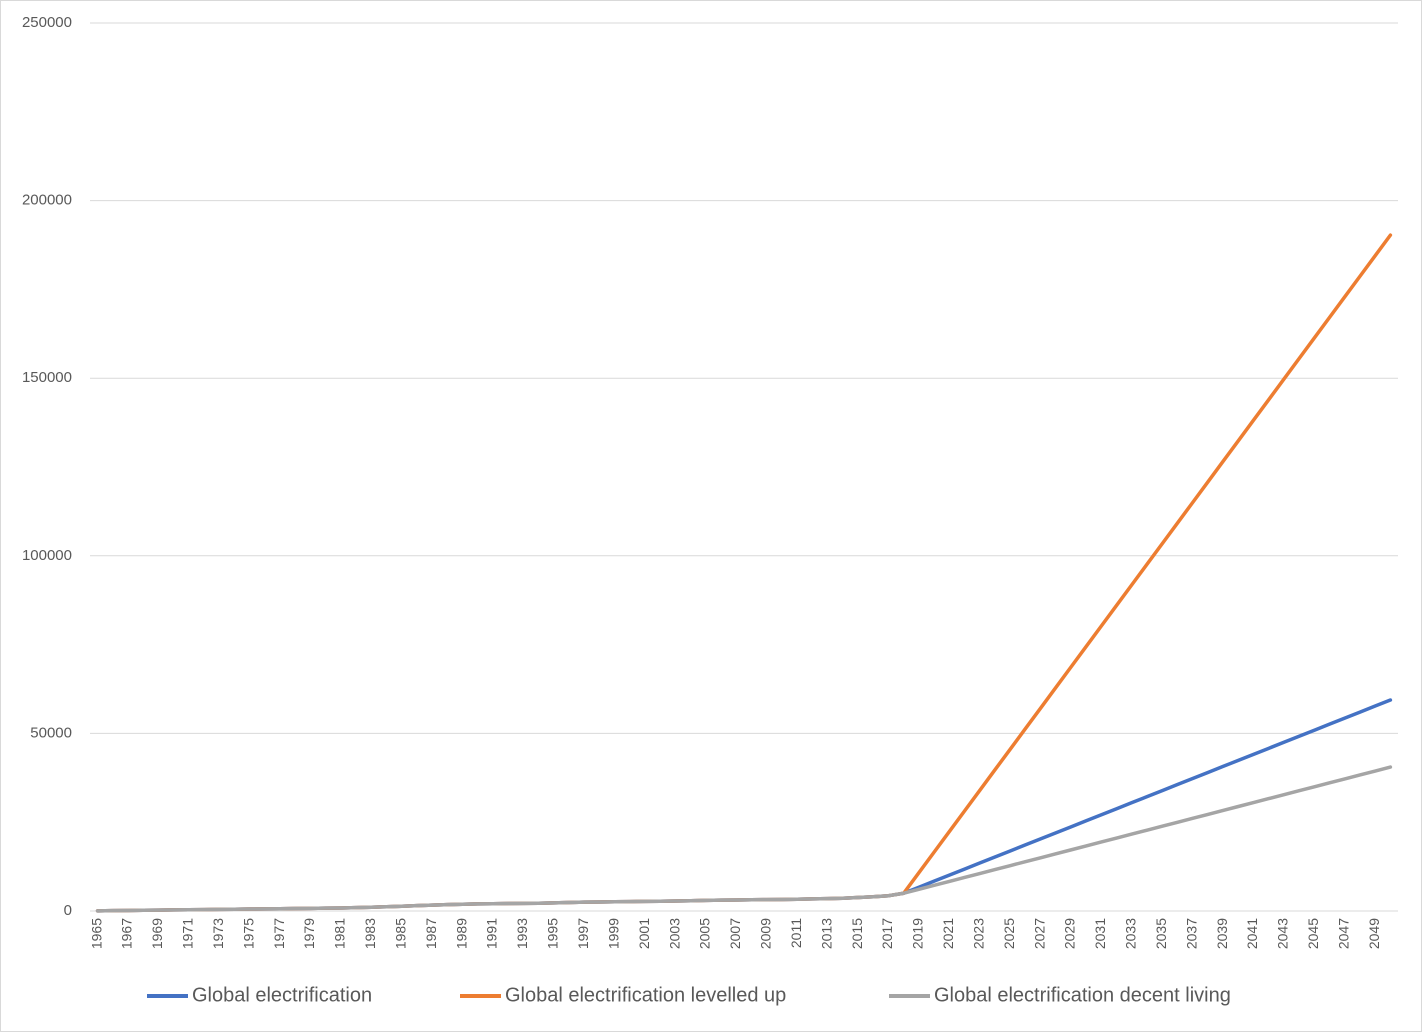  Describe the element at coordinates (1039, 933) in the screenshot. I see `x-tick-label: 2027` at that location.